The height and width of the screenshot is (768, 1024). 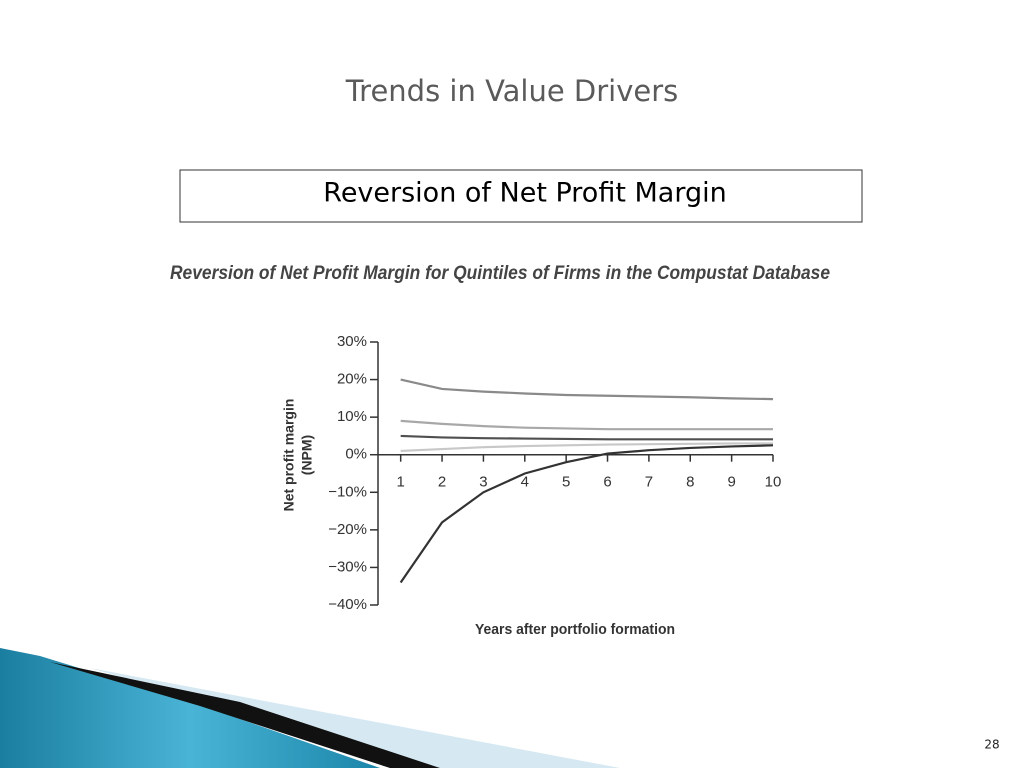 I want to click on y-axis-label: (NPM), so click(x=307, y=455).